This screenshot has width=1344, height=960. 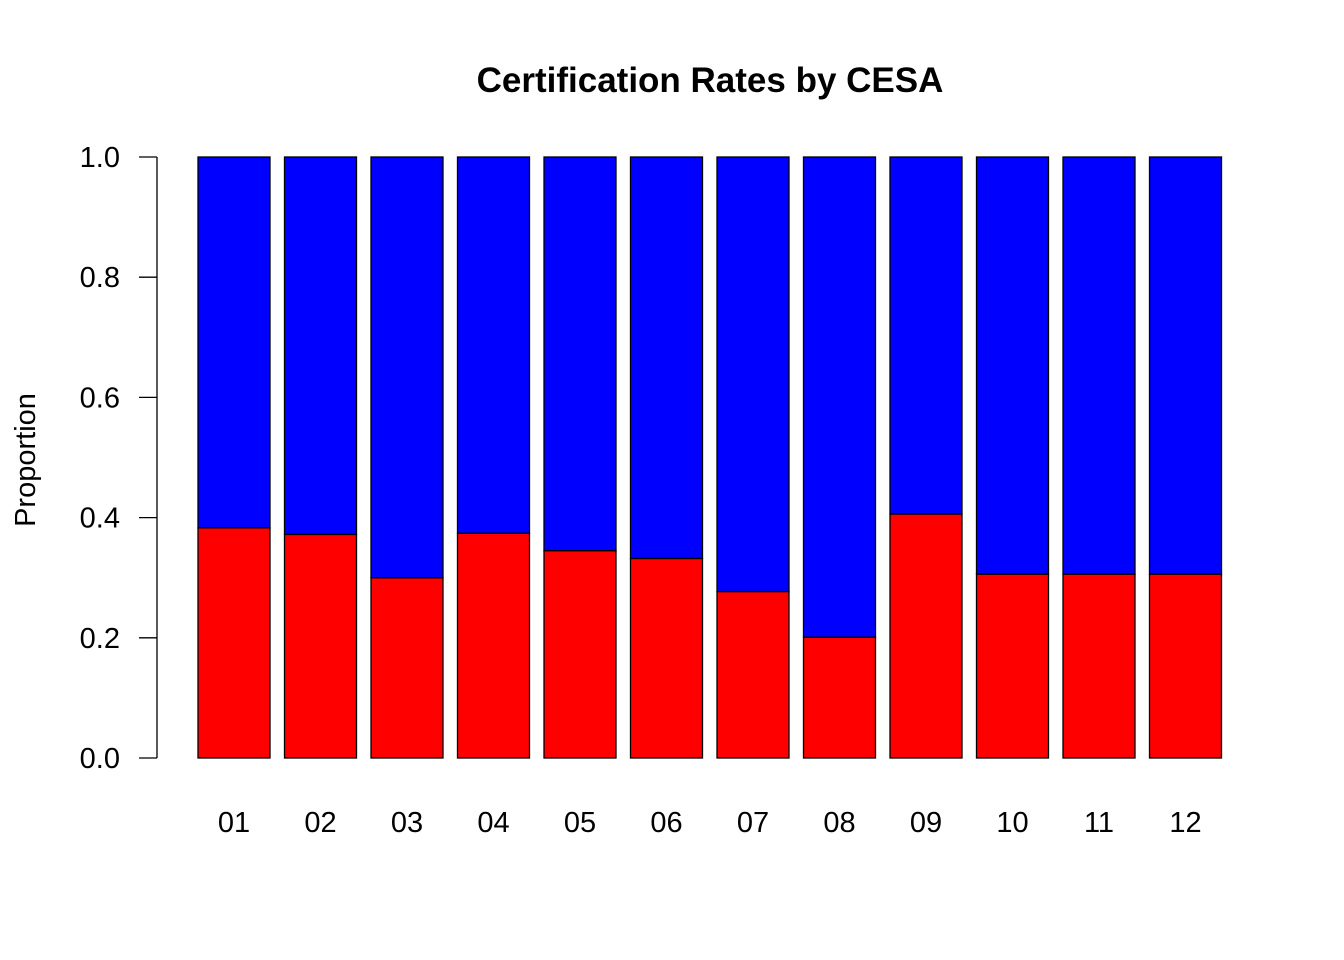 I want to click on x-tick-label: 07, so click(x=753, y=823).